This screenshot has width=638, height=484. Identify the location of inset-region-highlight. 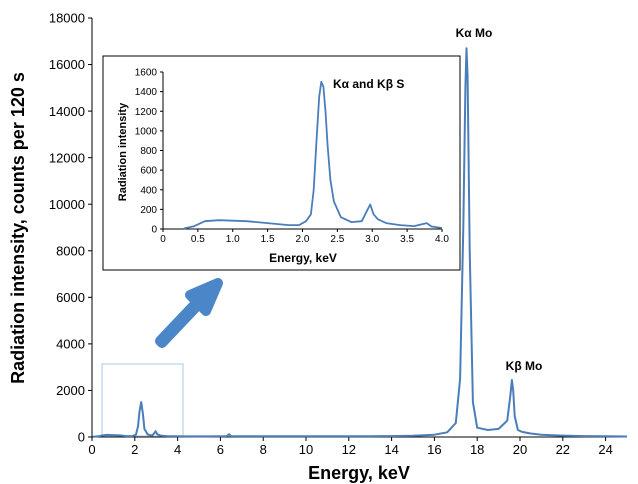
(142, 400).